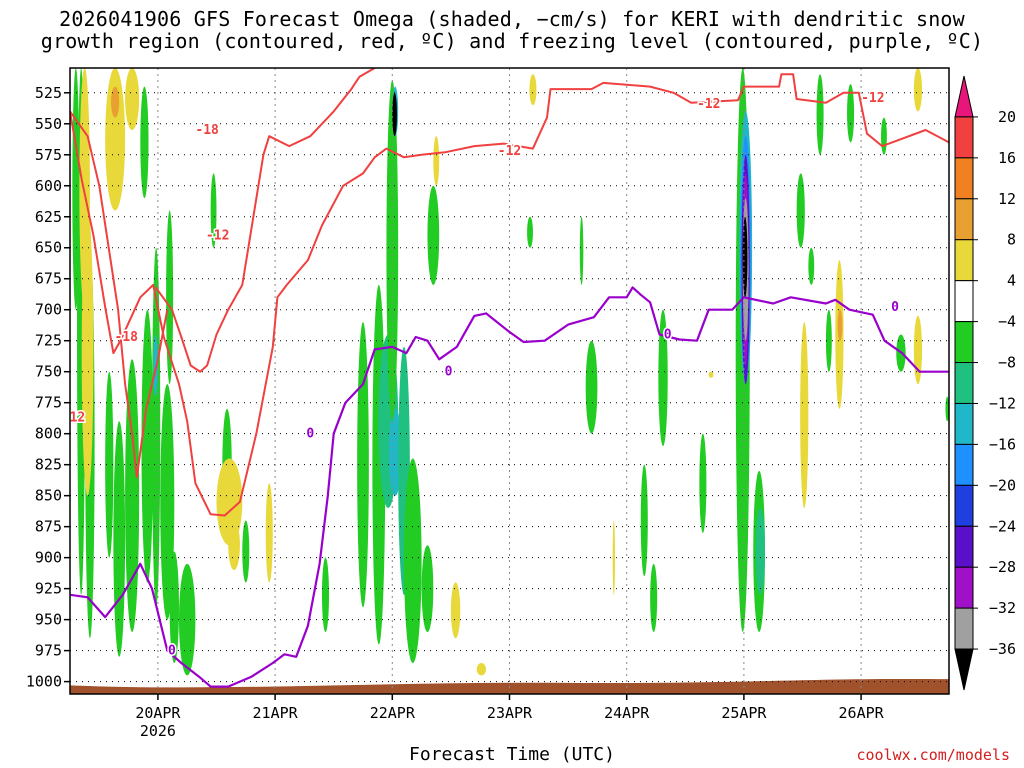 Image resolution: width=1024 pixels, height=768 pixels. What do you see at coordinates (1002, 526) in the screenshot?
I see `colorbar-label: −24` at bounding box center [1002, 526].